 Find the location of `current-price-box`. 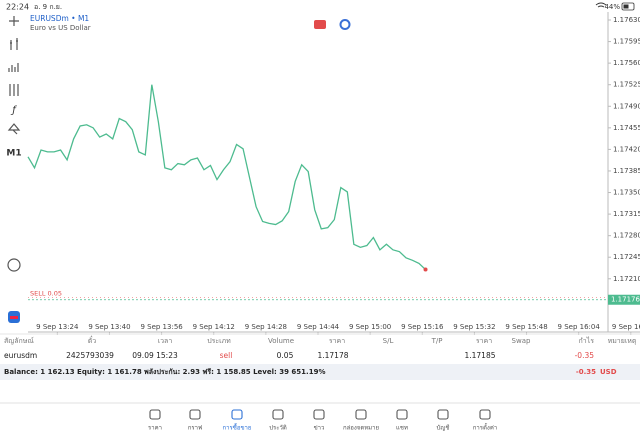

current-price-box is located at coordinates (624, 299).